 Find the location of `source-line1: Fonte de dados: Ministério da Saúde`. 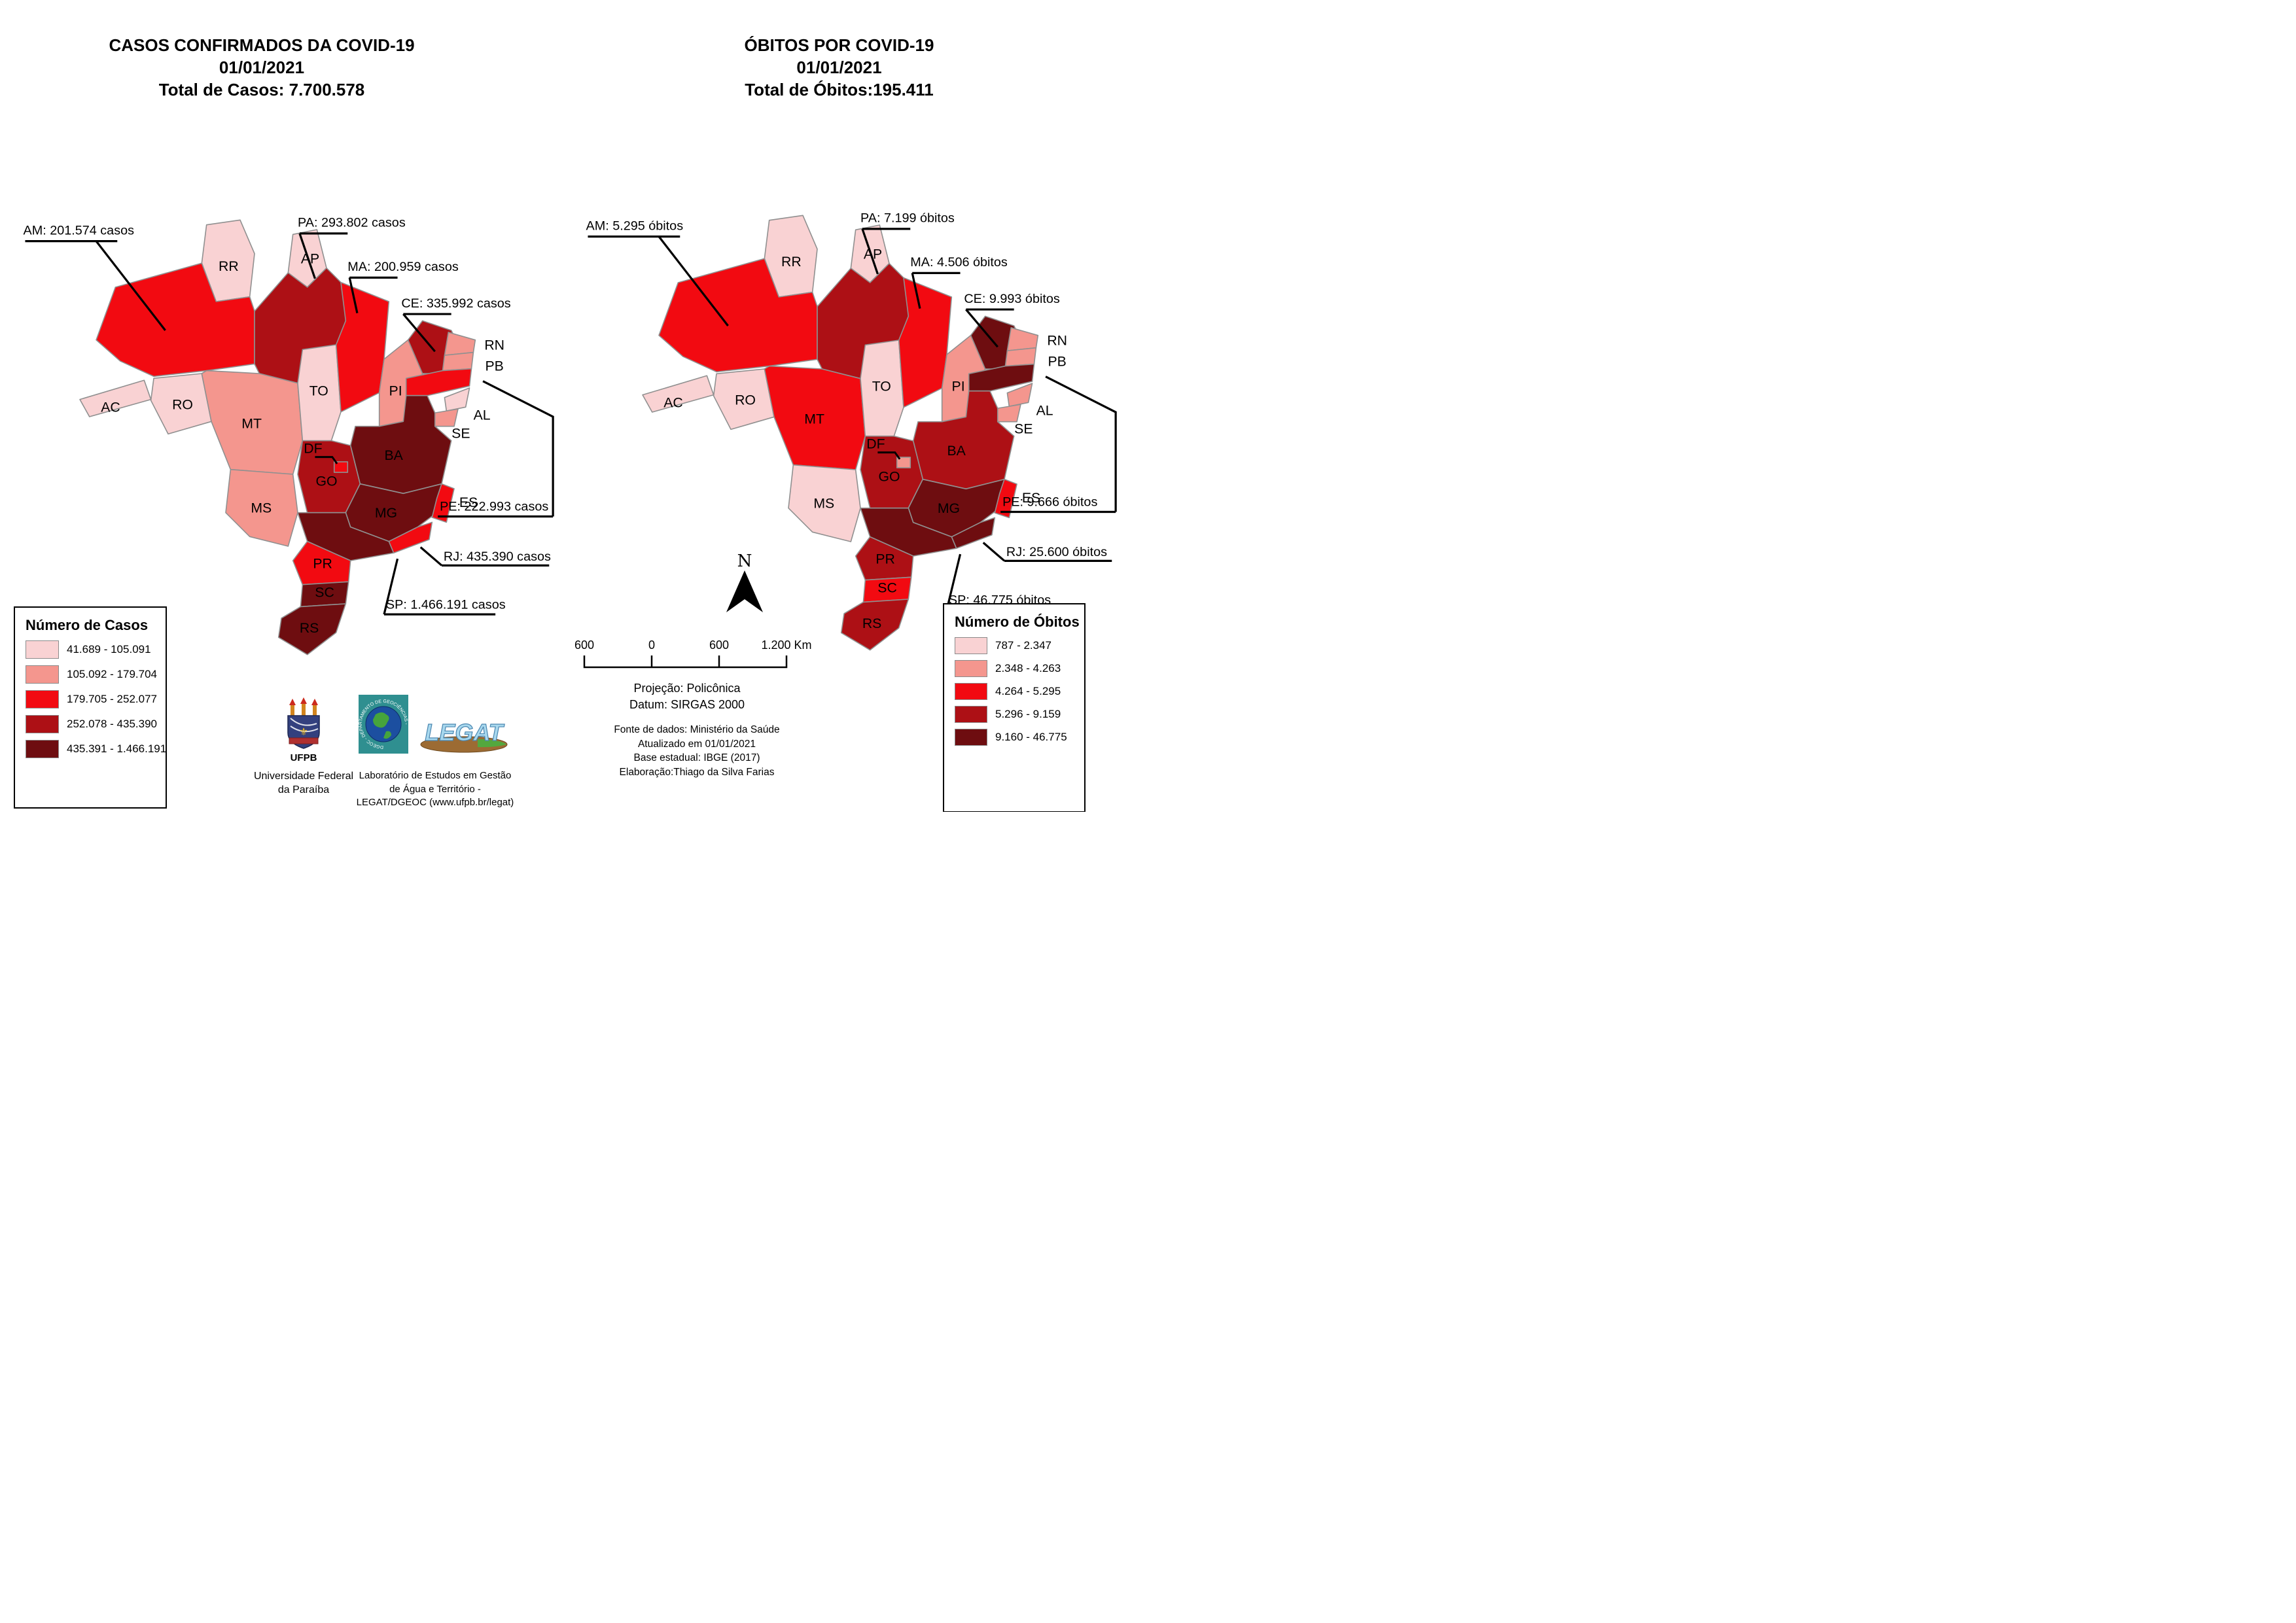

source-line1: Fonte de dados: Ministério da Saúde is located at coordinates (697, 730).